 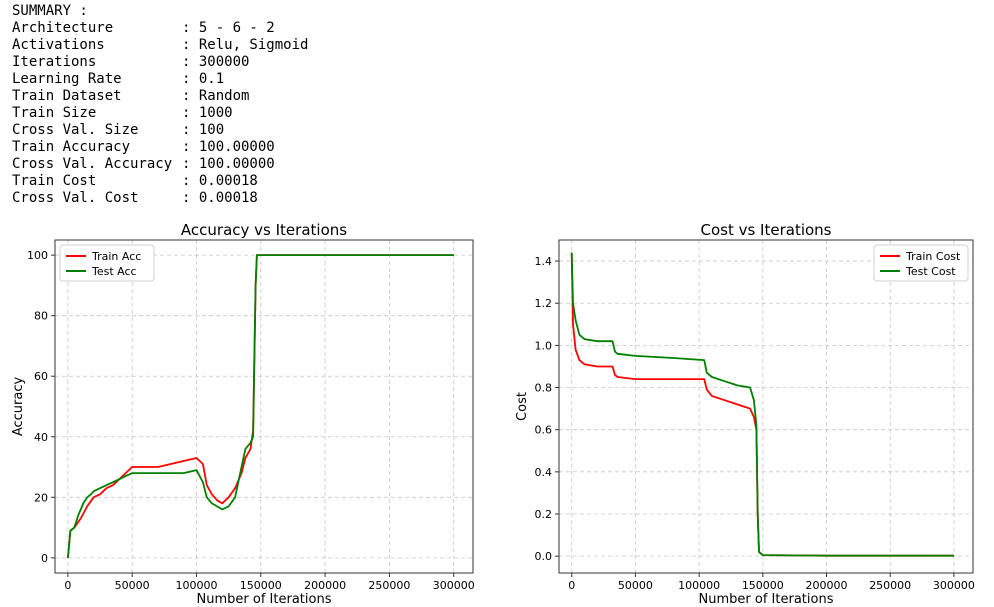 What do you see at coordinates (54, 113) in the screenshot?
I see `summary-key: Train Size` at bounding box center [54, 113].